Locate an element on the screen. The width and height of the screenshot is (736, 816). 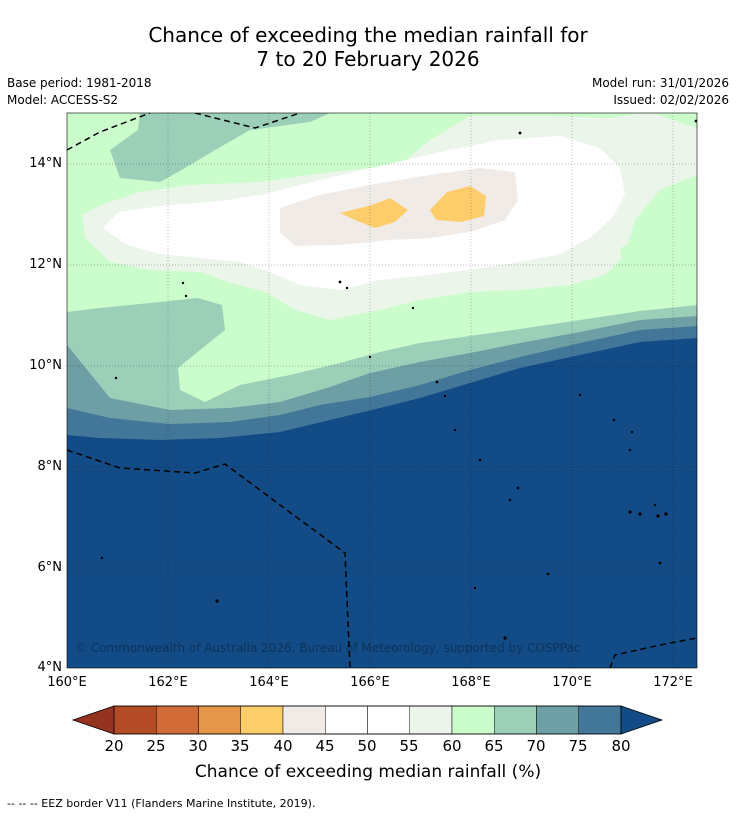
colorbar-label-25: 25 is located at coordinates (156, 746).